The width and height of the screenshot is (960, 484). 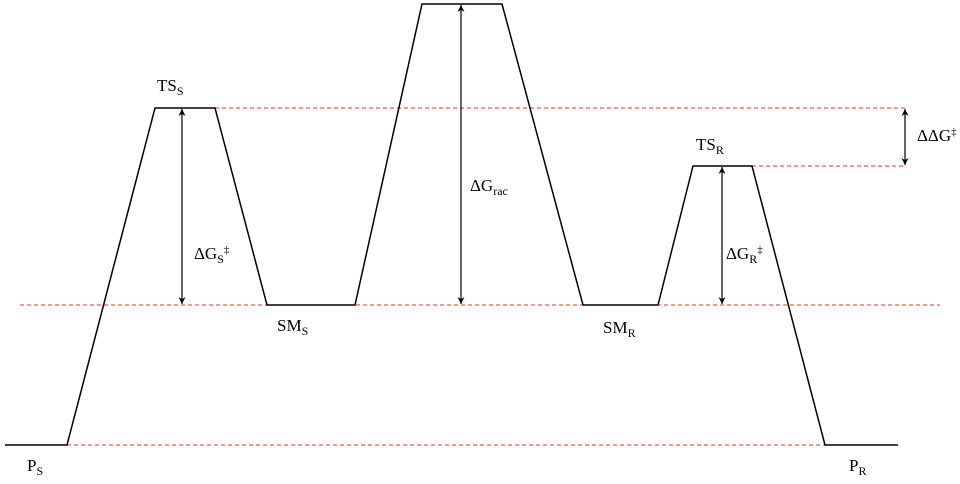 I want to click on label-sm-r: SMR, so click(x=619, y=329).